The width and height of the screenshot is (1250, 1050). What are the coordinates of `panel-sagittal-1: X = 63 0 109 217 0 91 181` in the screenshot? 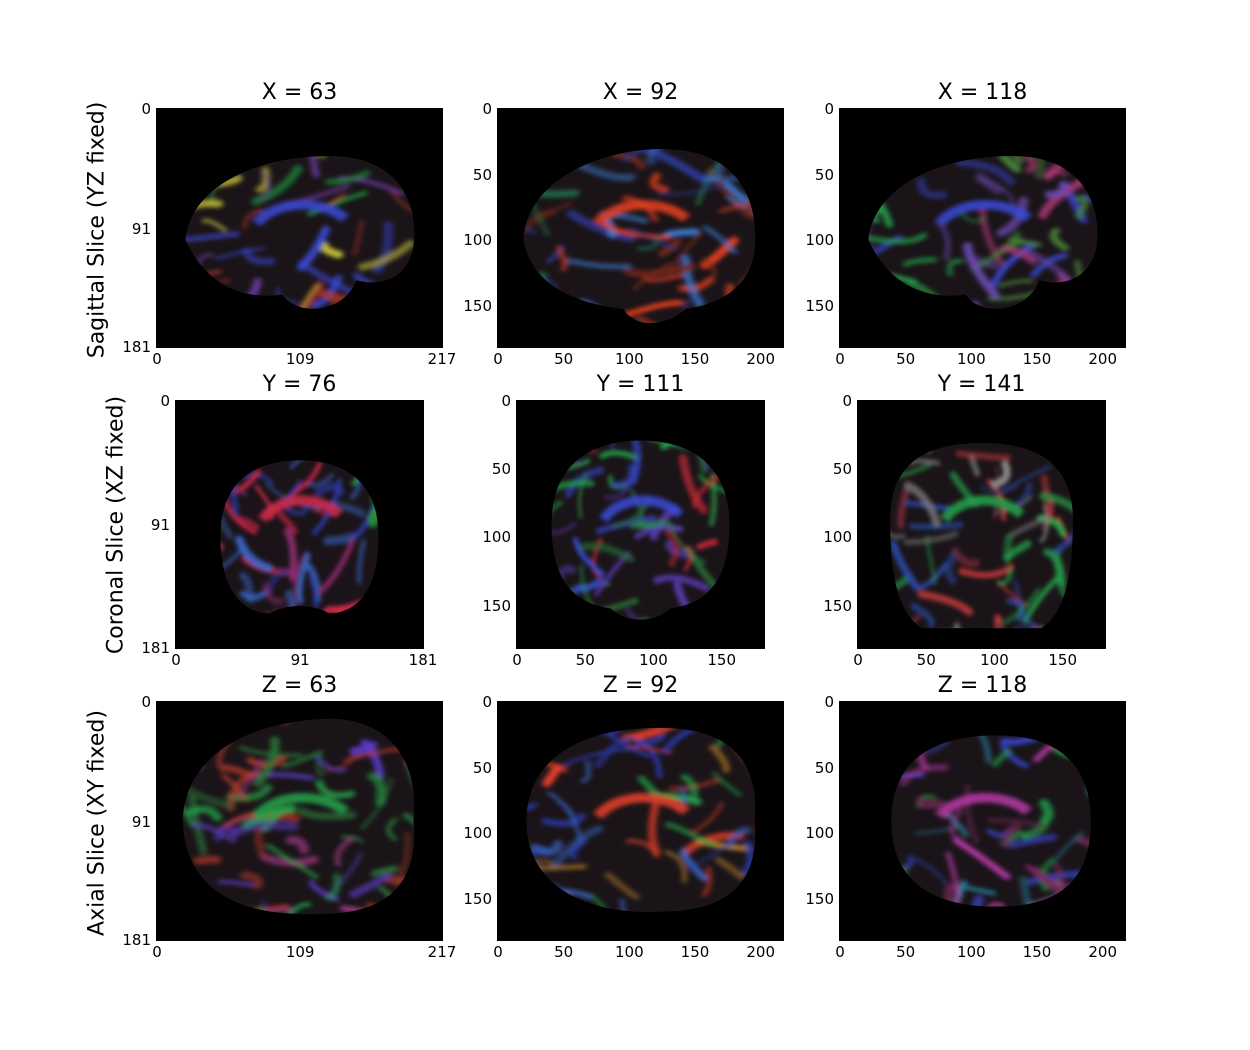 It's located at (289, 223).